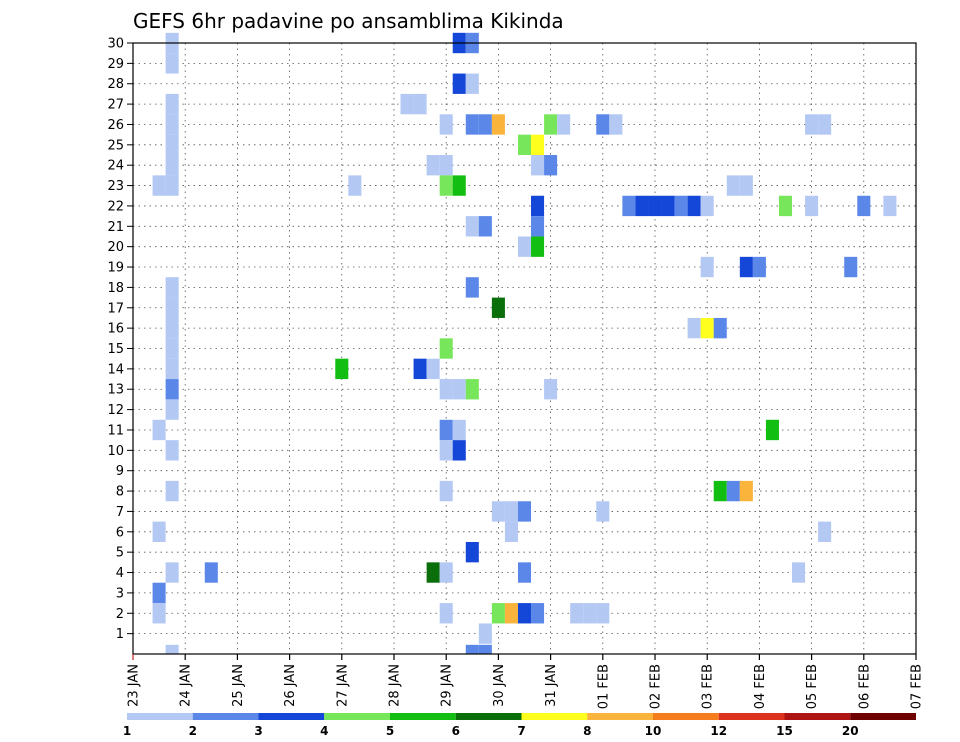  What do you see at coordinates (864, 686) in the screenshot?
I see `x-tick-label: 06 FEB` at bounding box center [864, 686].